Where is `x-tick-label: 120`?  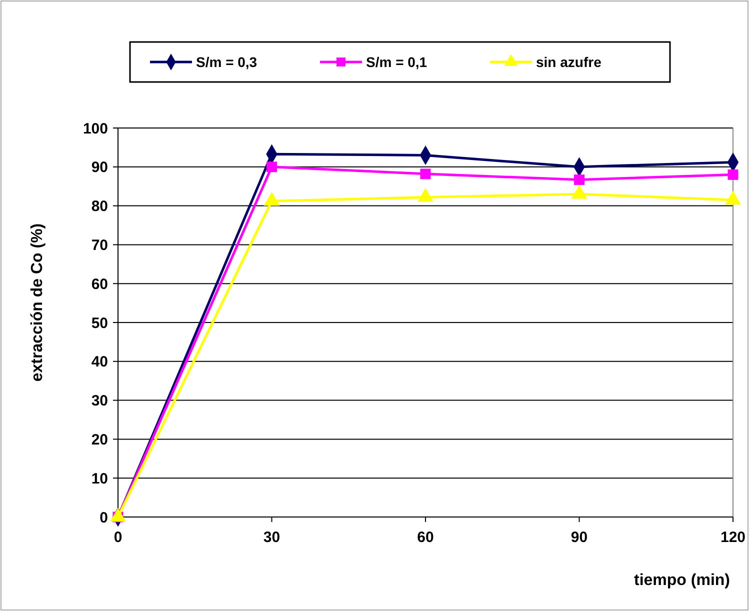
x-tick-label: 120 is located at coordinates (733, 537).